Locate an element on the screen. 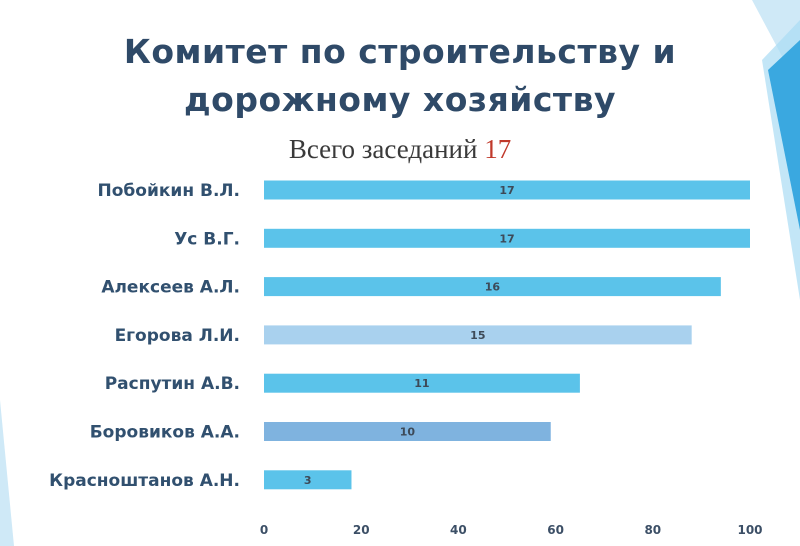 This screenshot has width=800, height=546. category-label: Побойкин В.Л. is located at coordinates (169, 191).